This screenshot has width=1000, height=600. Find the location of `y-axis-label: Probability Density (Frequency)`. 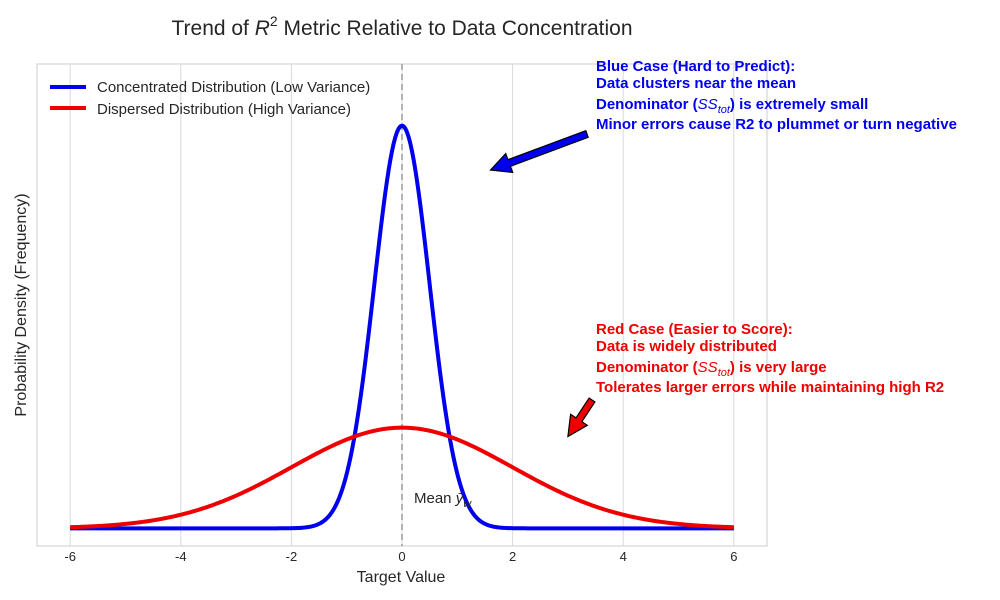

y-axis-label: Probability Density (Frequency) is located at coordinates (21, 304).